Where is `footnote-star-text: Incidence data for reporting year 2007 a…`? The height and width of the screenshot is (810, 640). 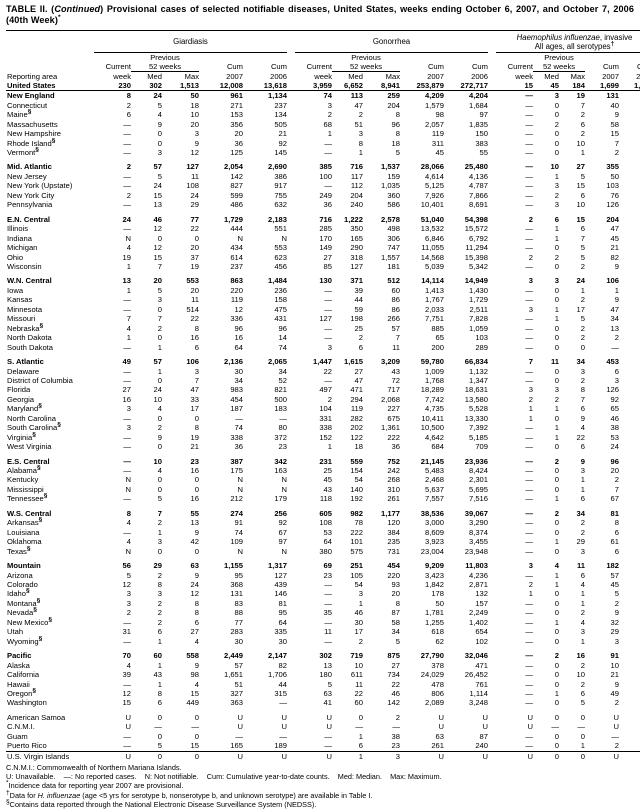
footnote-star-text: Incidence data for reporting year 2007 a… is located at coordinates (96, 786).